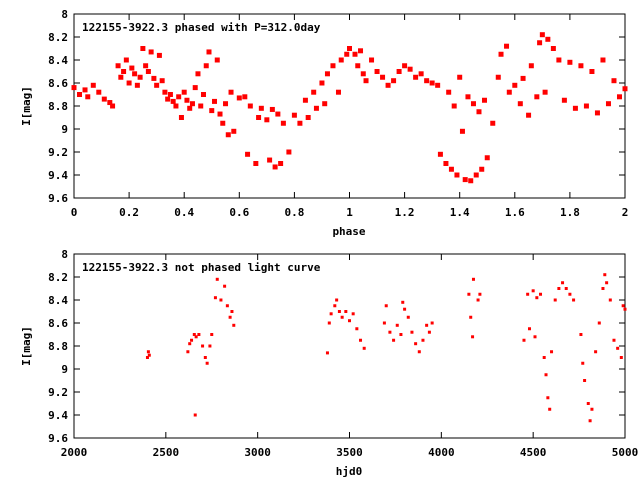  I want to click on x-tick-label: 3500, so click(349, 452).